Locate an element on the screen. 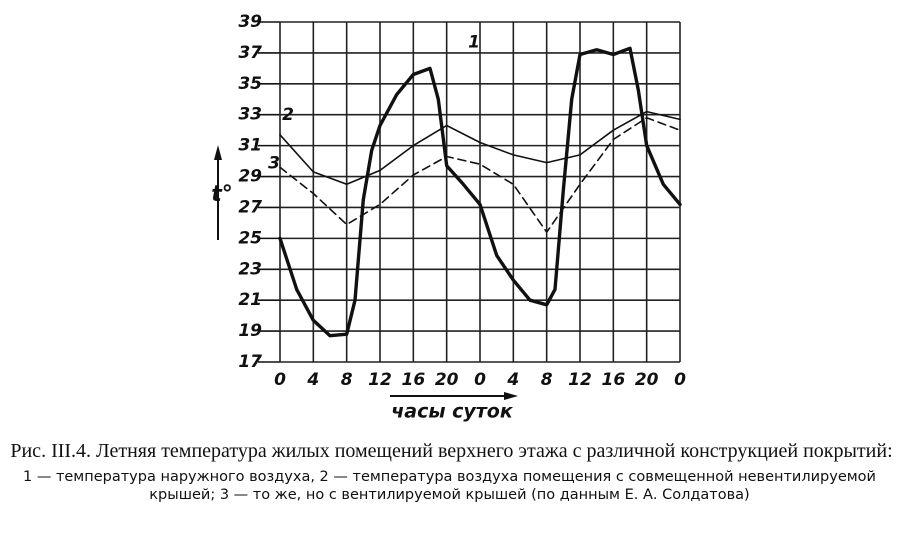 This screenshot has height=556, width=903. x-axis-label: часы суток is located at coordinates (452, 412).